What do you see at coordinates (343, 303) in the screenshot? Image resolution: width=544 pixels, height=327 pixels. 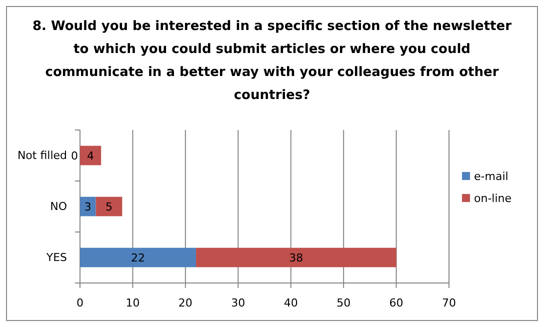 I see `x-tick-label: 50` at bounding box center [343, 303].